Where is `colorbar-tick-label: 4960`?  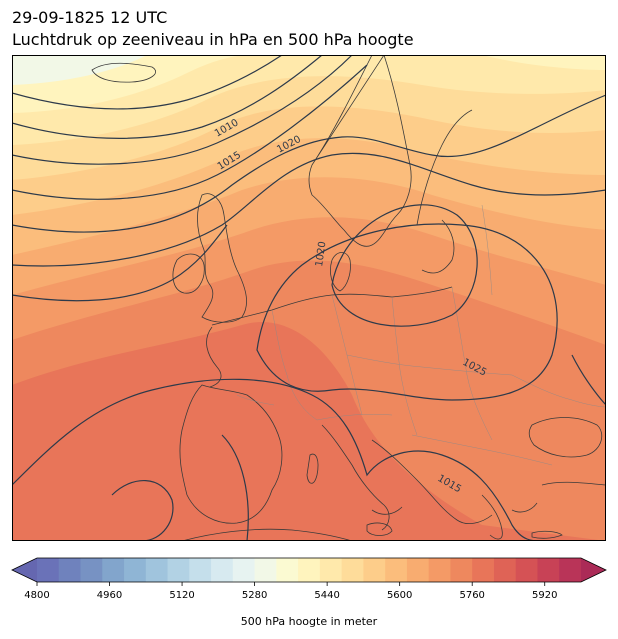 colorbar-tick-label: 4960 is located at coordinates (109, 595).